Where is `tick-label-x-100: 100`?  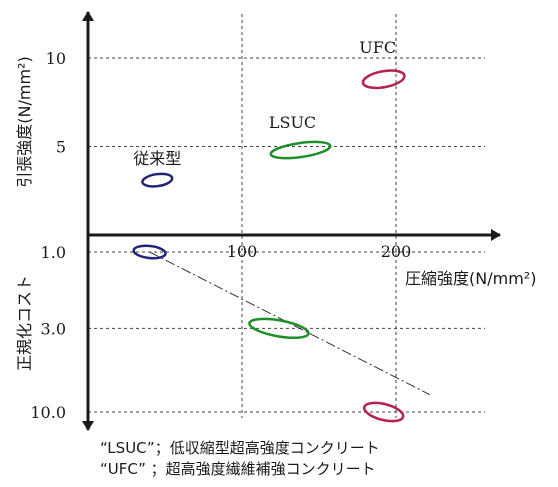 tick-label-x-100: 100 is located at coordinates (242, 251).